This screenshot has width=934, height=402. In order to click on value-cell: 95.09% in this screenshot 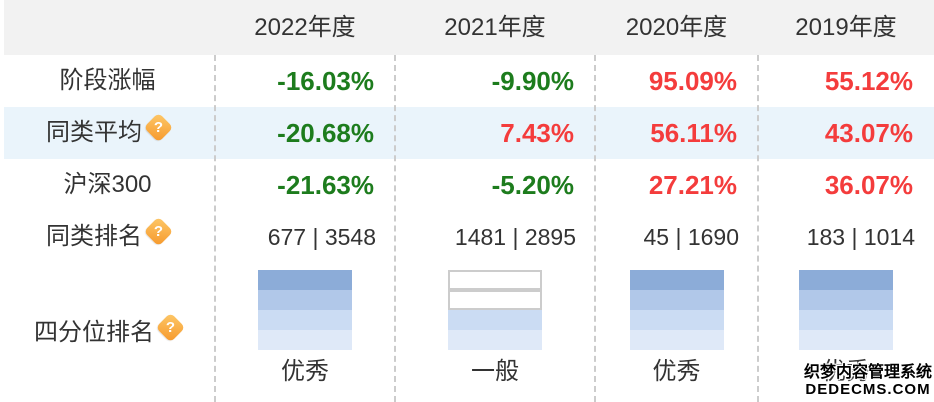, I will do `click(692, 81)`.